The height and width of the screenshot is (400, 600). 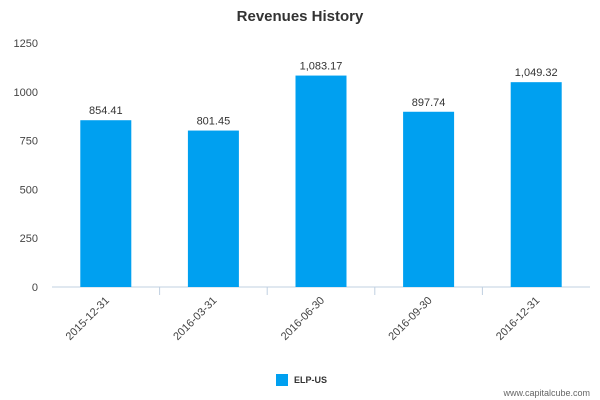 I want to click on y-tick-label: 750, so click(x=29, y=142).